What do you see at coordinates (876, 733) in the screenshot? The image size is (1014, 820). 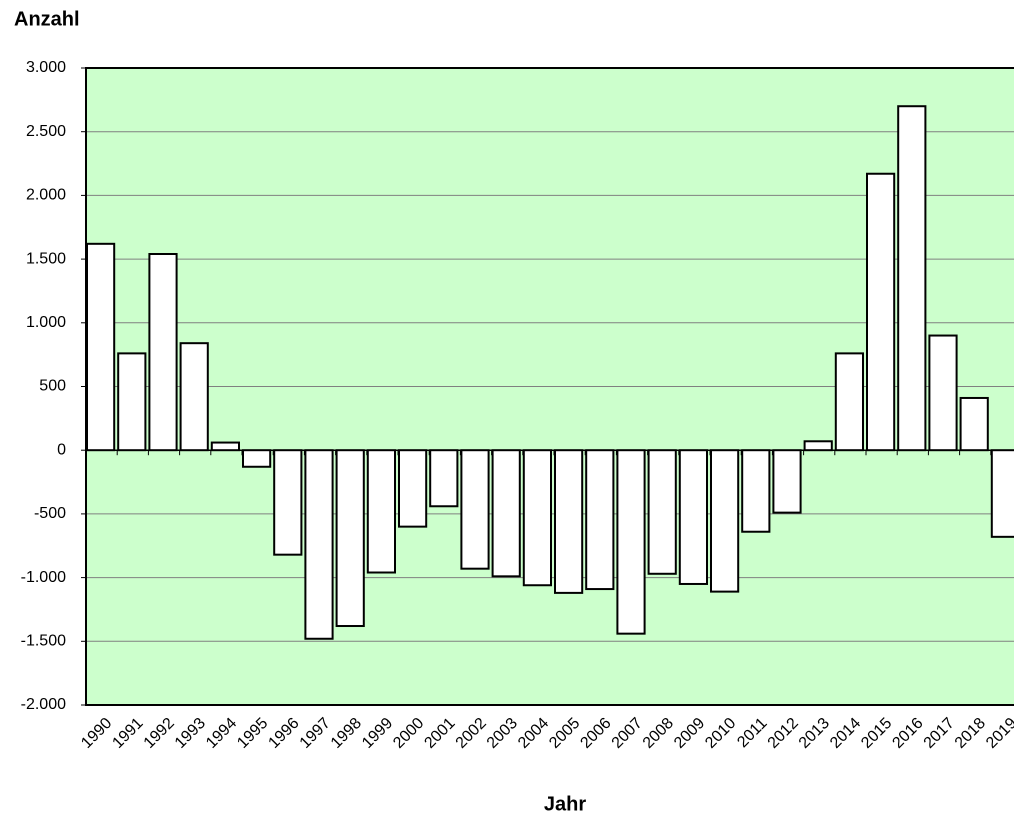 I see `x-tick-label: 2015` at bounding box center [876, 733].